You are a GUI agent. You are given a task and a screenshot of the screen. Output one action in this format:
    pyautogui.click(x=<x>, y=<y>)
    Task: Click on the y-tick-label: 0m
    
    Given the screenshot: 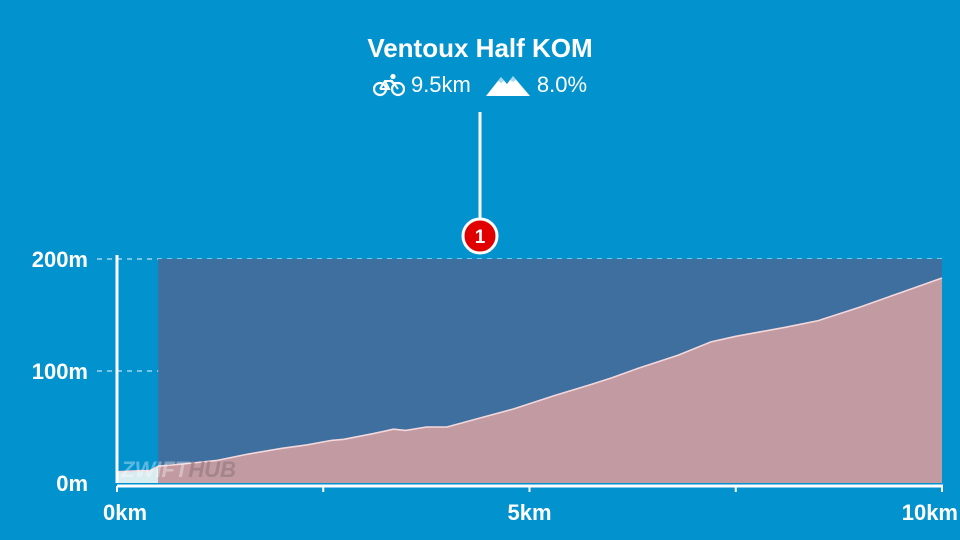 What is the action you would take?
    pyautogui.click(x=72, y=483)
    